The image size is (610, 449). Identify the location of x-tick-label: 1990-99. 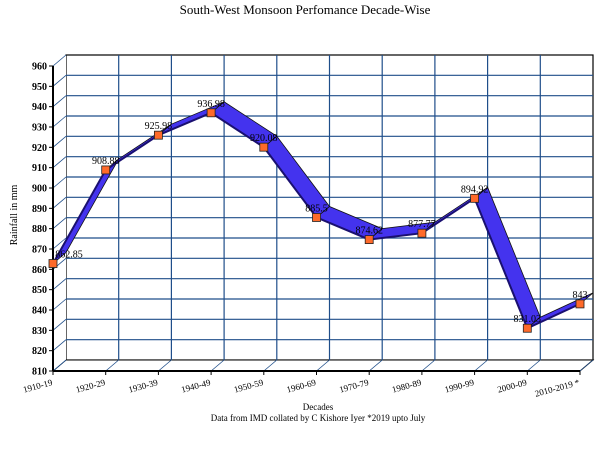
(460, 386).